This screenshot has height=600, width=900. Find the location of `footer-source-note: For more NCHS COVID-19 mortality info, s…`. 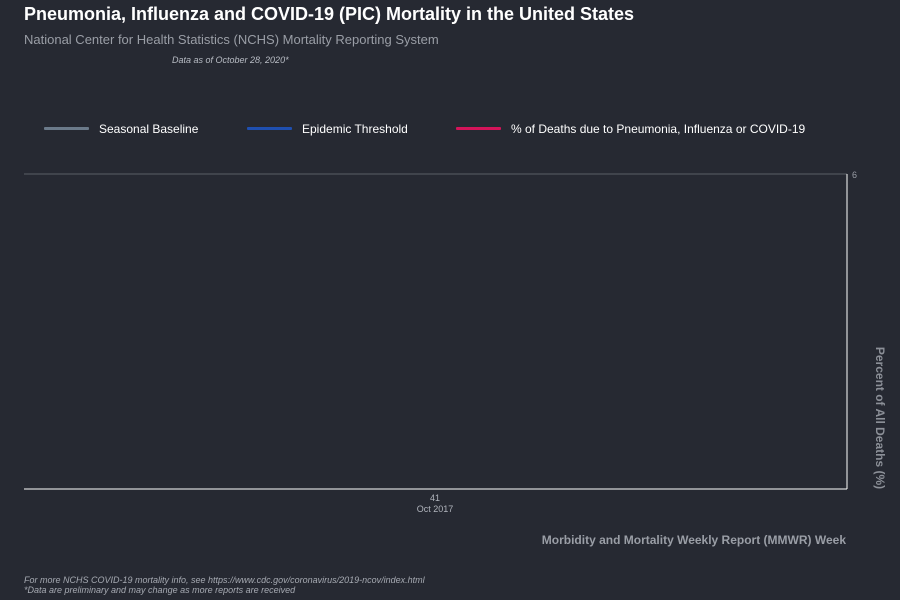

footer-source-note: For more NCHS COVID-19 mortality info, s… is located at coordinates (224, 580).